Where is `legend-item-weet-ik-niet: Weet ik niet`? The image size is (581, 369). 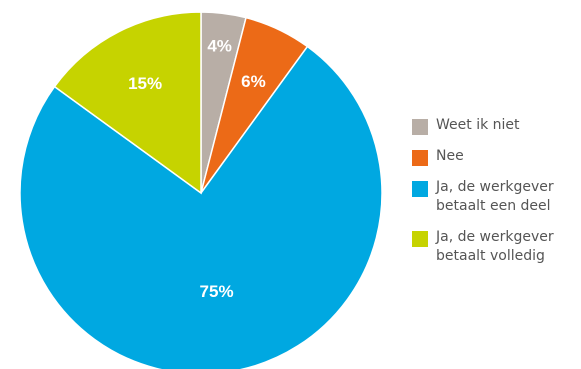
legend-item-weet-ik-niet: Weet ik niet is located at coordinates (483, 125).